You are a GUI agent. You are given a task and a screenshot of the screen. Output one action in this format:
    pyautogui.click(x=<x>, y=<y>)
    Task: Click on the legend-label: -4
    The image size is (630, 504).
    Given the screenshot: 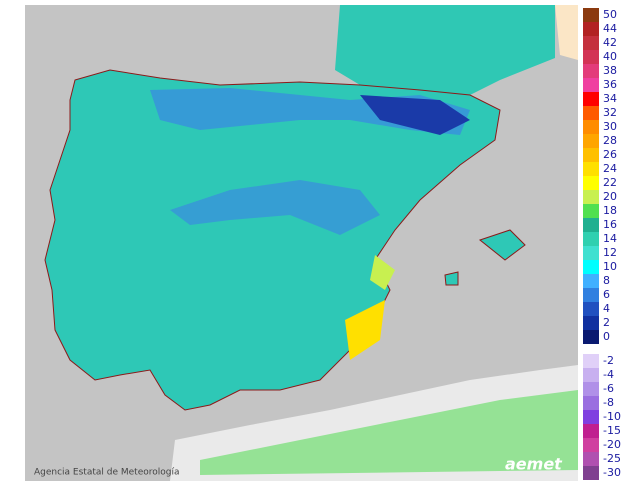 What is the action you would take?
    pyautogui.click(x=608, y=374)
    